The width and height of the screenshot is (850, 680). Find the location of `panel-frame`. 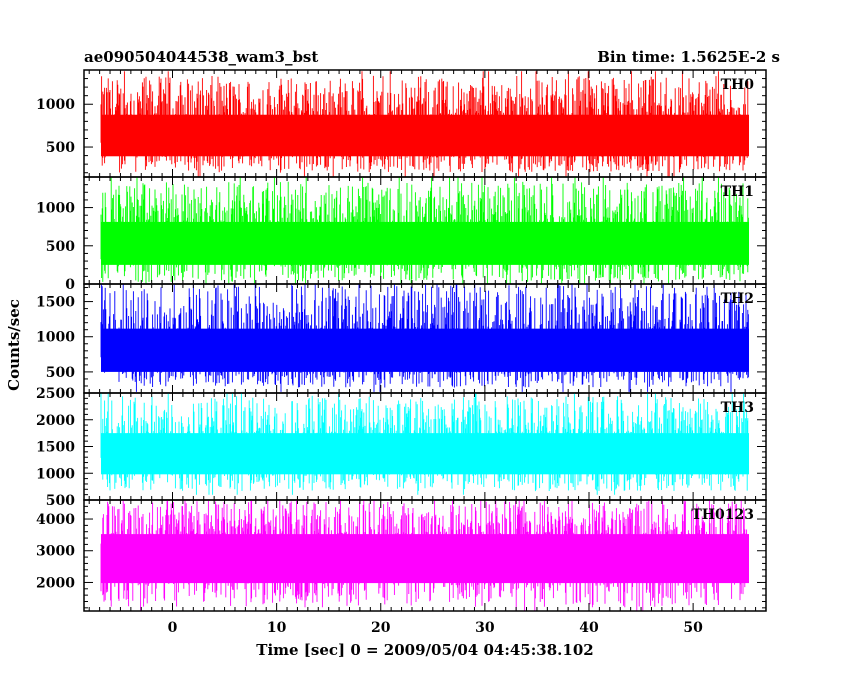

panel-frame is located at coordinates (425, 555).